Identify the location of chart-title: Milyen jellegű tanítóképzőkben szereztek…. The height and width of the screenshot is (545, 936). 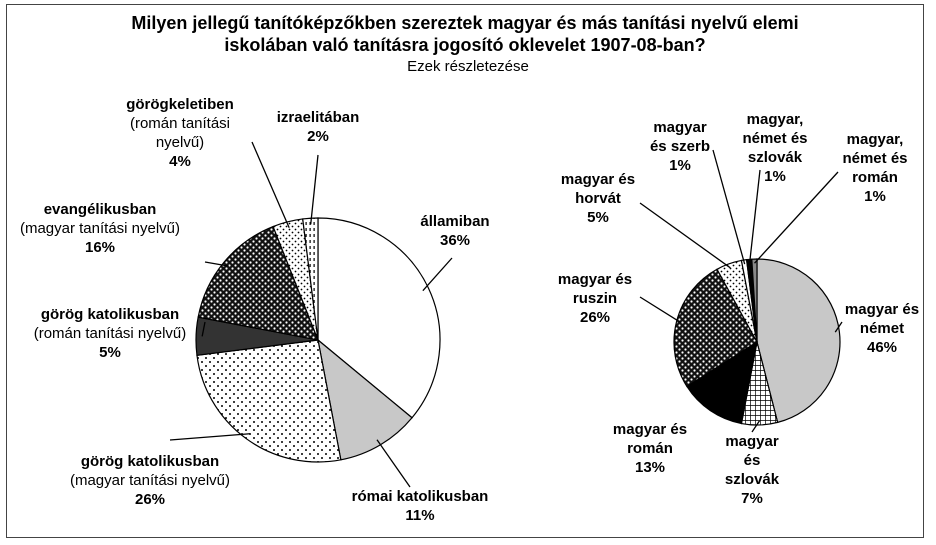
(465, 34).